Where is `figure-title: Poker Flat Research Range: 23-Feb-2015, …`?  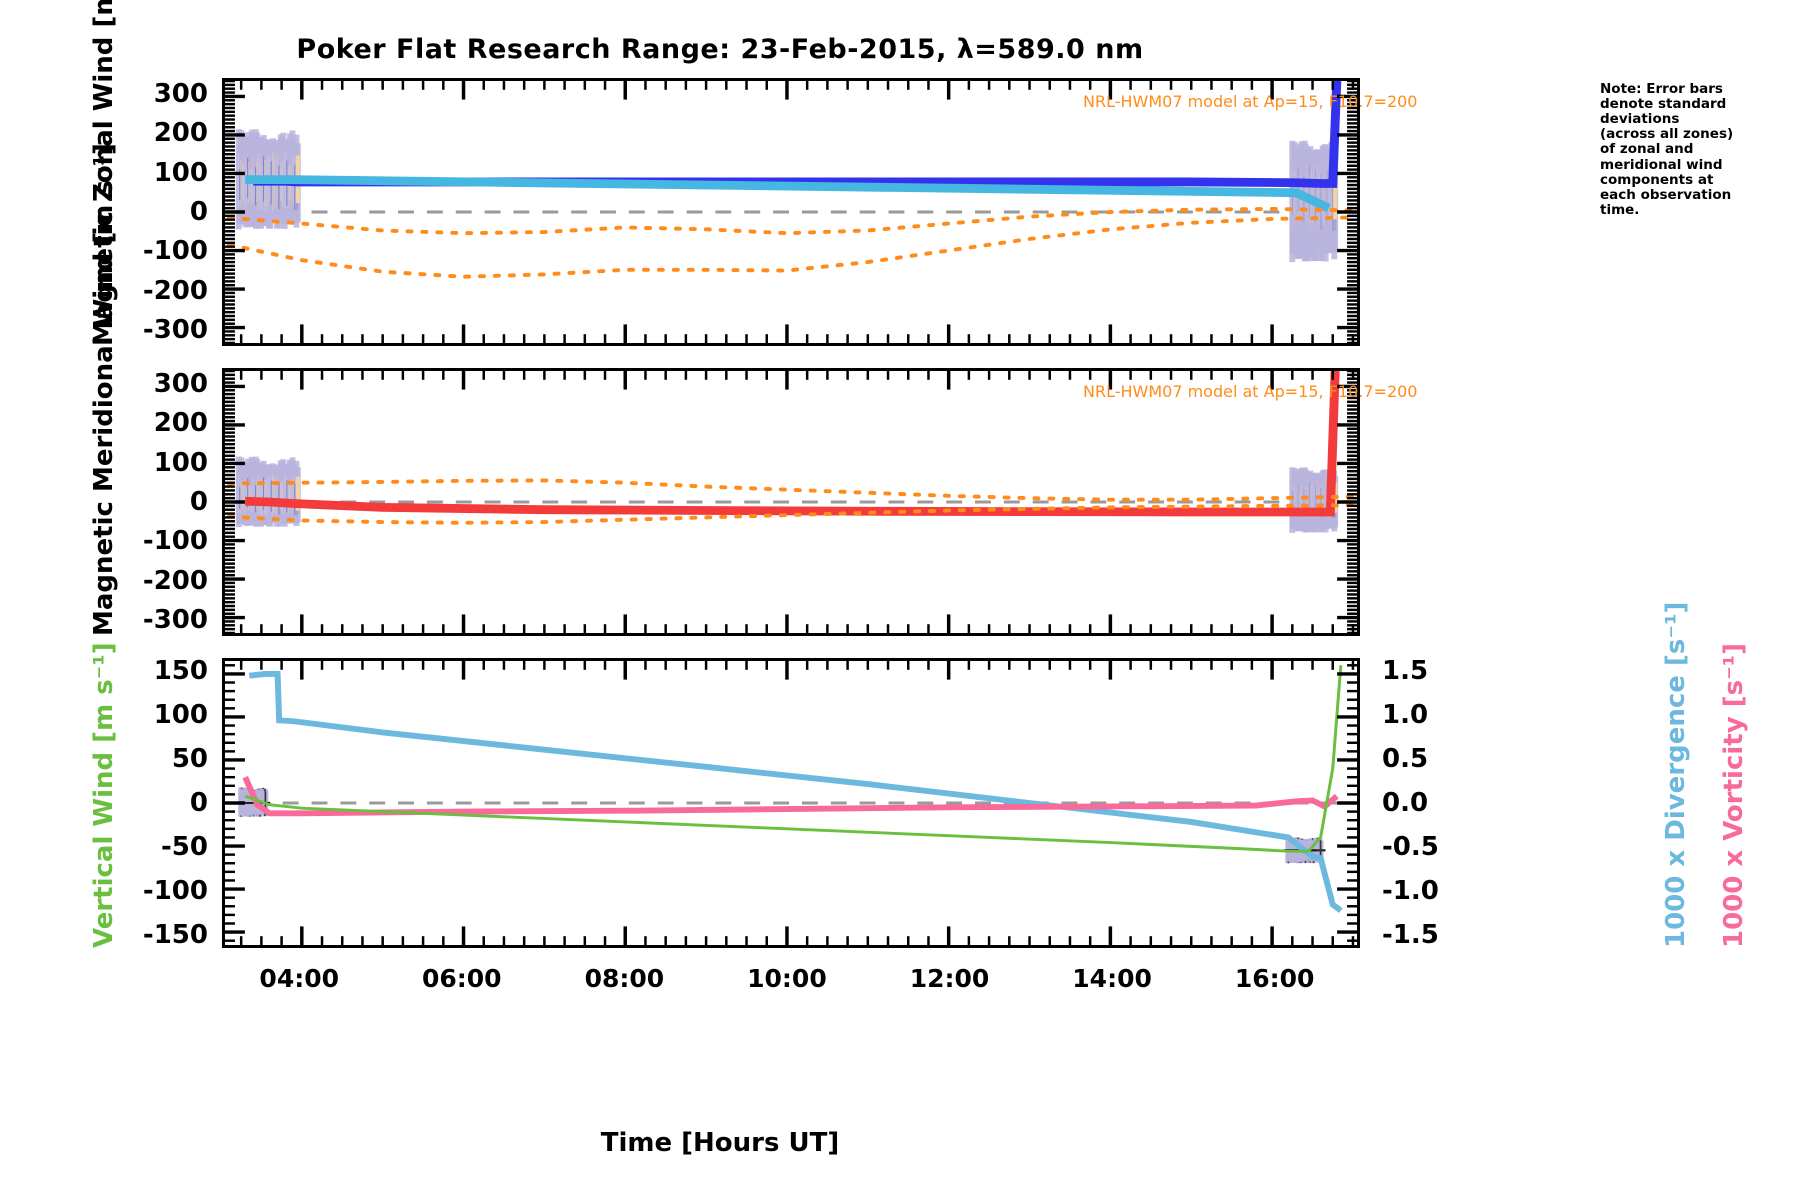
figure-title: Poker Flat Research Range: 23-Feb-2015, … is located at coordinates (720, 49).